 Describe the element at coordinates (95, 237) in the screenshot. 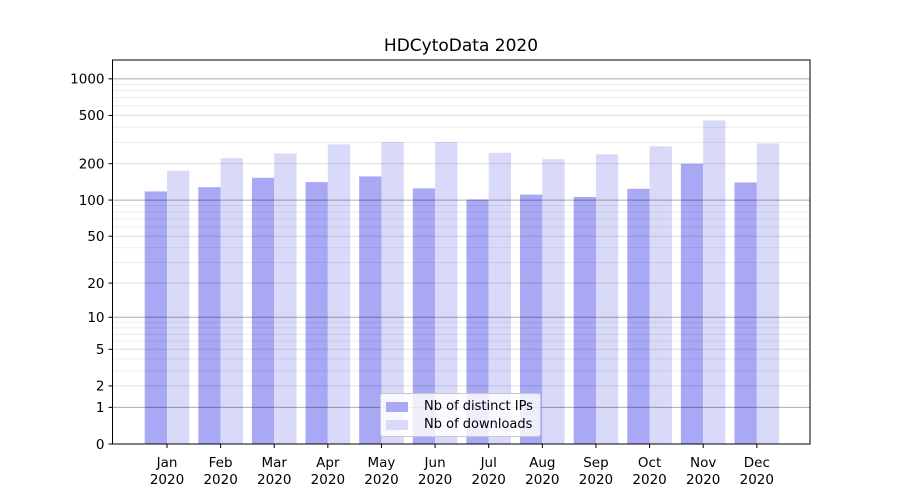

I see `y-tick-label: 50` at that location.